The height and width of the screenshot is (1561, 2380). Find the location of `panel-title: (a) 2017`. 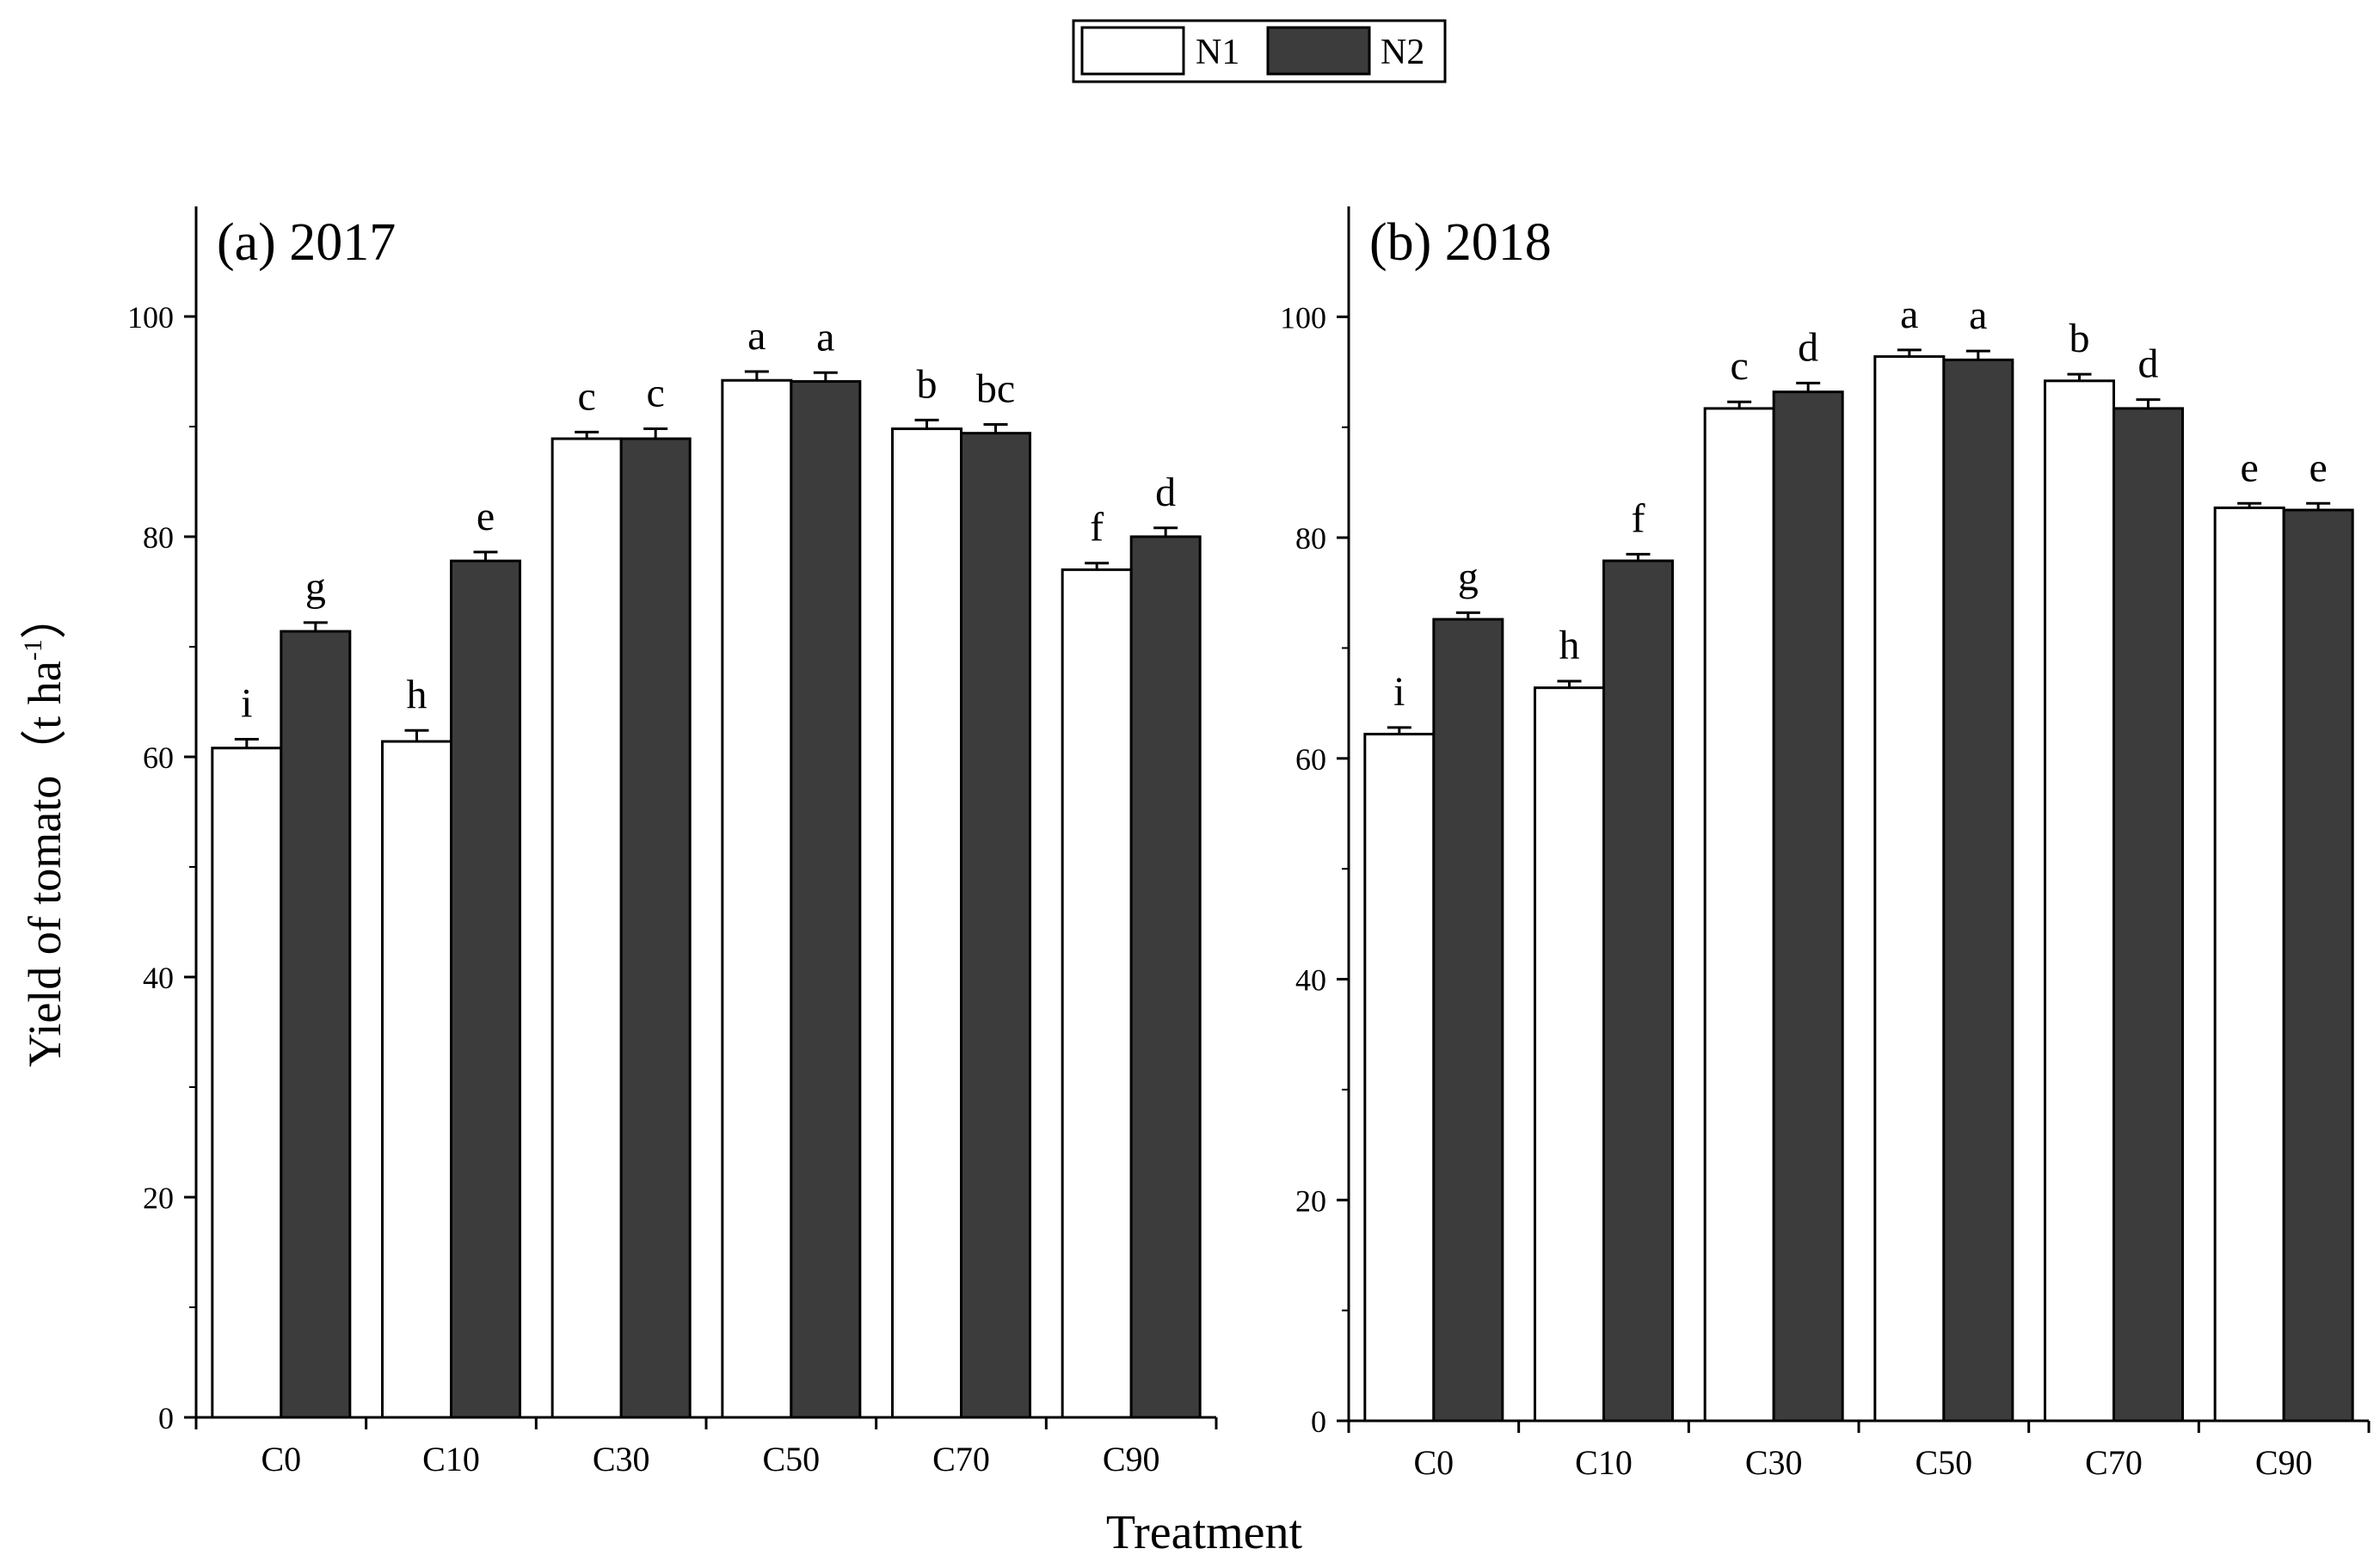

panel-title: (a) 2017 is located at coordinates (306, 243).